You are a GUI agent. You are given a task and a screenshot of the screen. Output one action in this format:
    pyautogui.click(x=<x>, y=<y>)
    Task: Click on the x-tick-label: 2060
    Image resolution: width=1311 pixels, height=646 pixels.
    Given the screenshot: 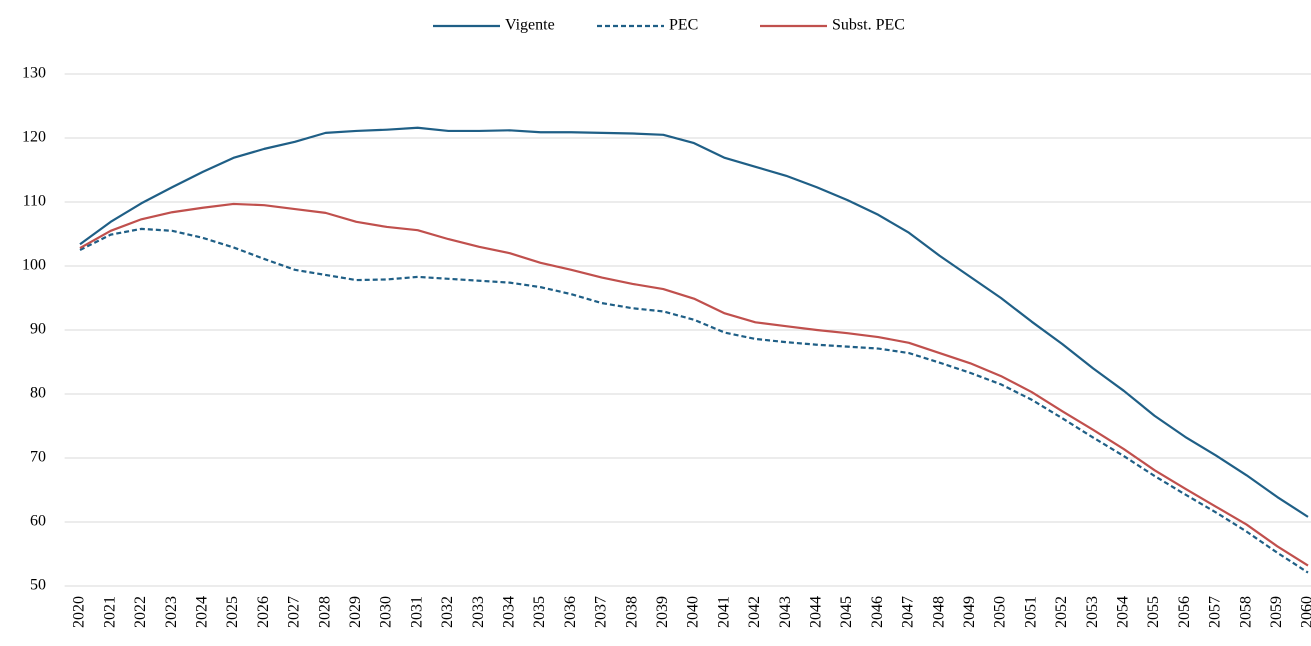 What is the action you would take?
    pyautogui.click(x=1305, y=612)
    